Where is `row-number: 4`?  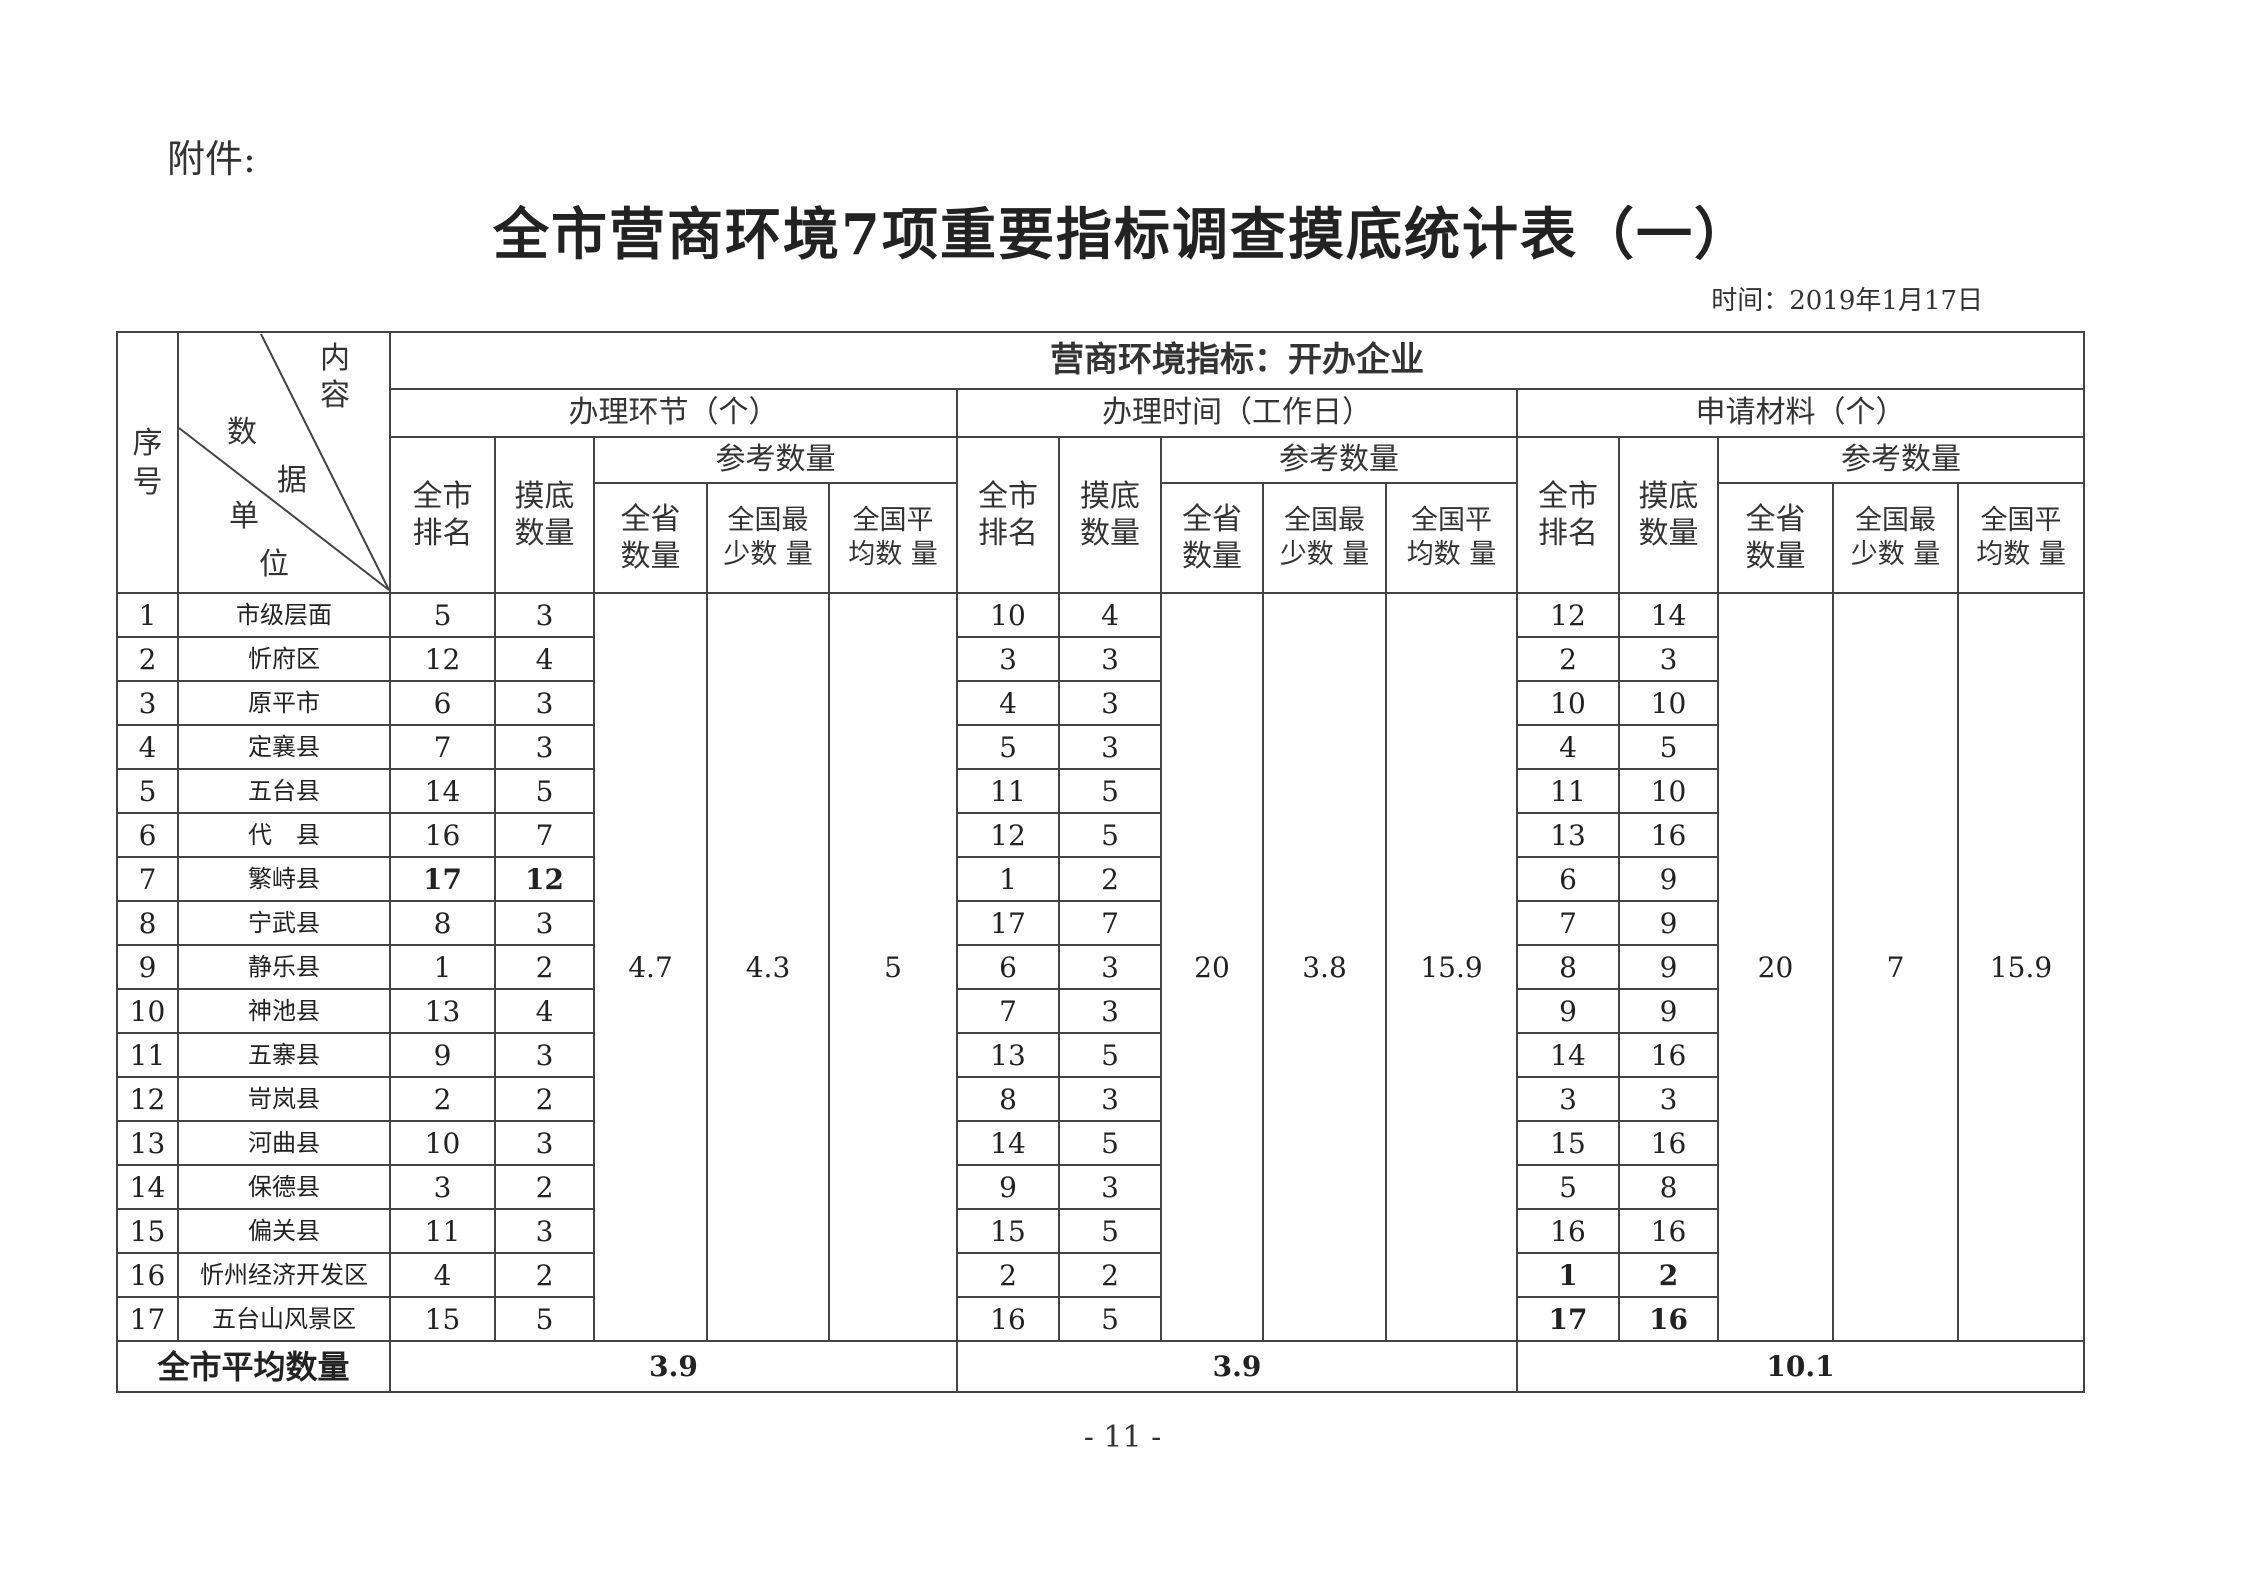
row-number: 4 is located at coordinates (147, 747).